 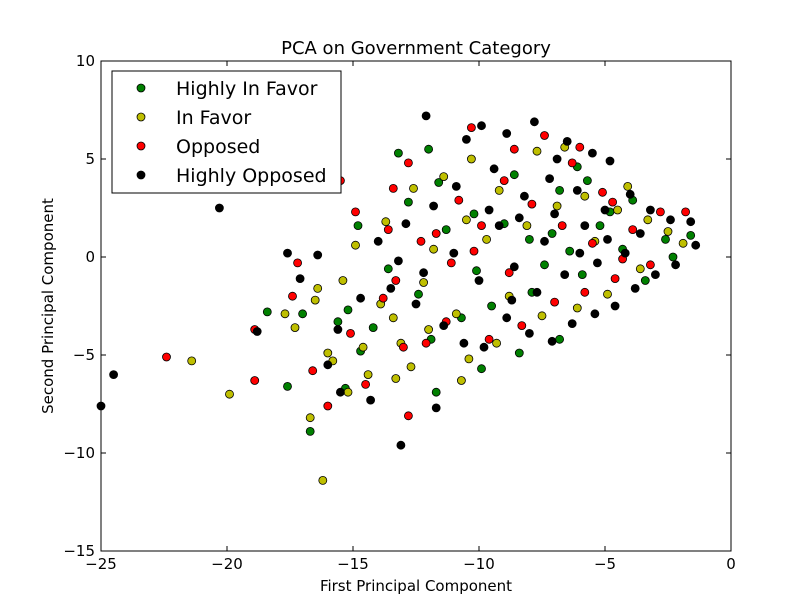 I want to click on legend-label: Highly In Favor, so click(x=247, y=89).